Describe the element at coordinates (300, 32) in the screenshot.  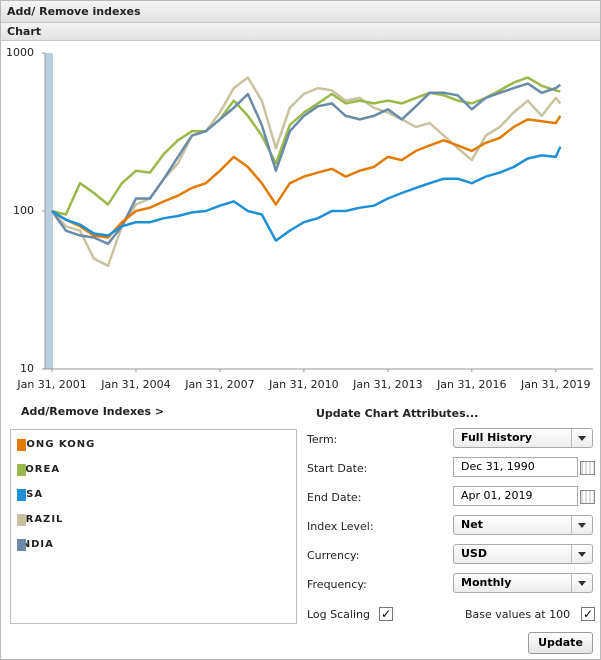
I see `section-bar: Chart` at that location.